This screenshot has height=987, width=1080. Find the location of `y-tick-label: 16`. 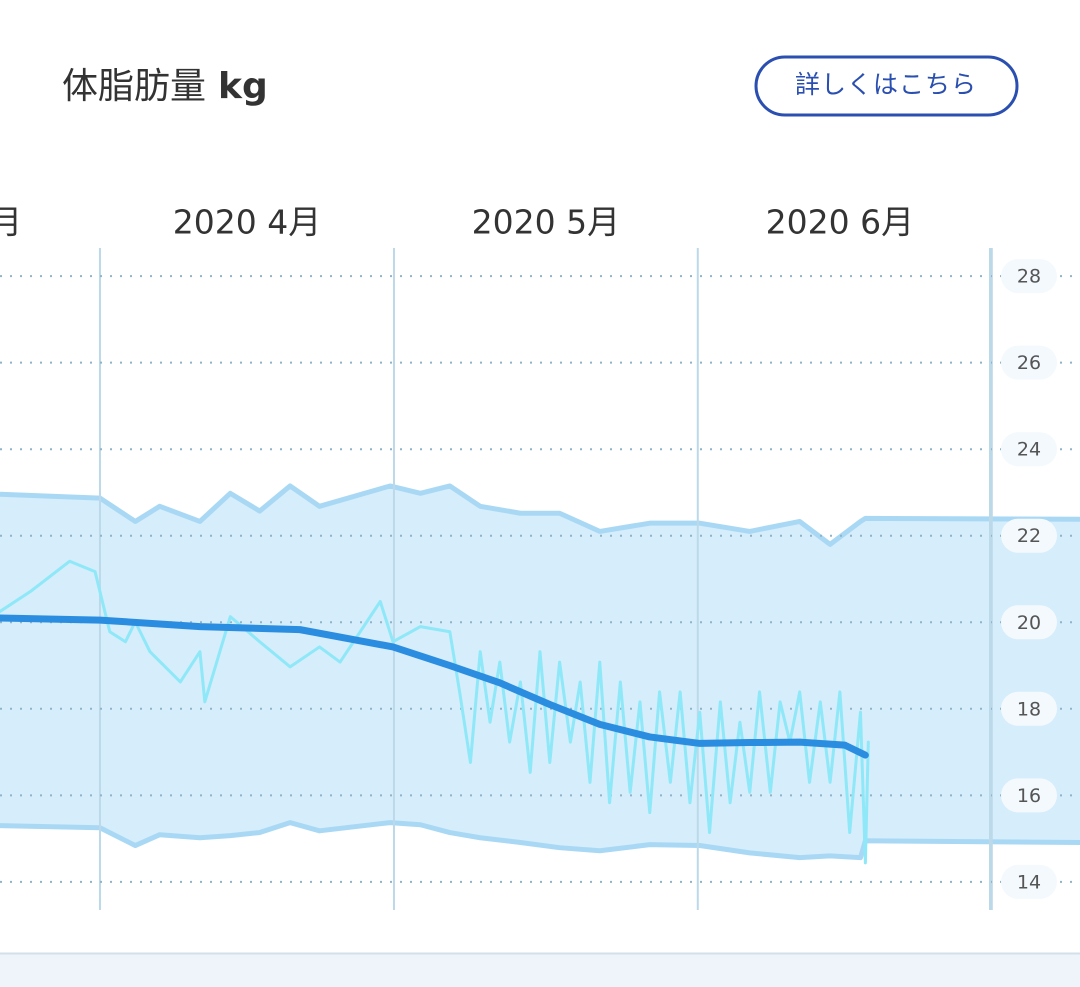

y-tick-label: 16 is located at coordinates (1029, 796).